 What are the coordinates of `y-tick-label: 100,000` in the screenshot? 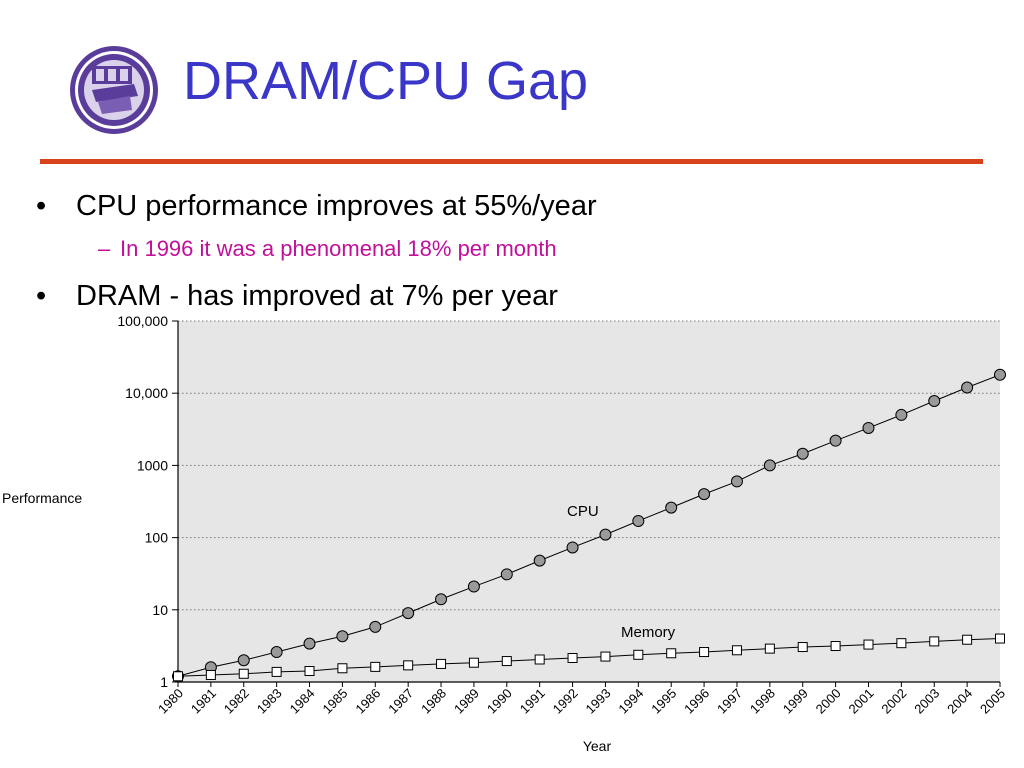 It's located at (142, 321).